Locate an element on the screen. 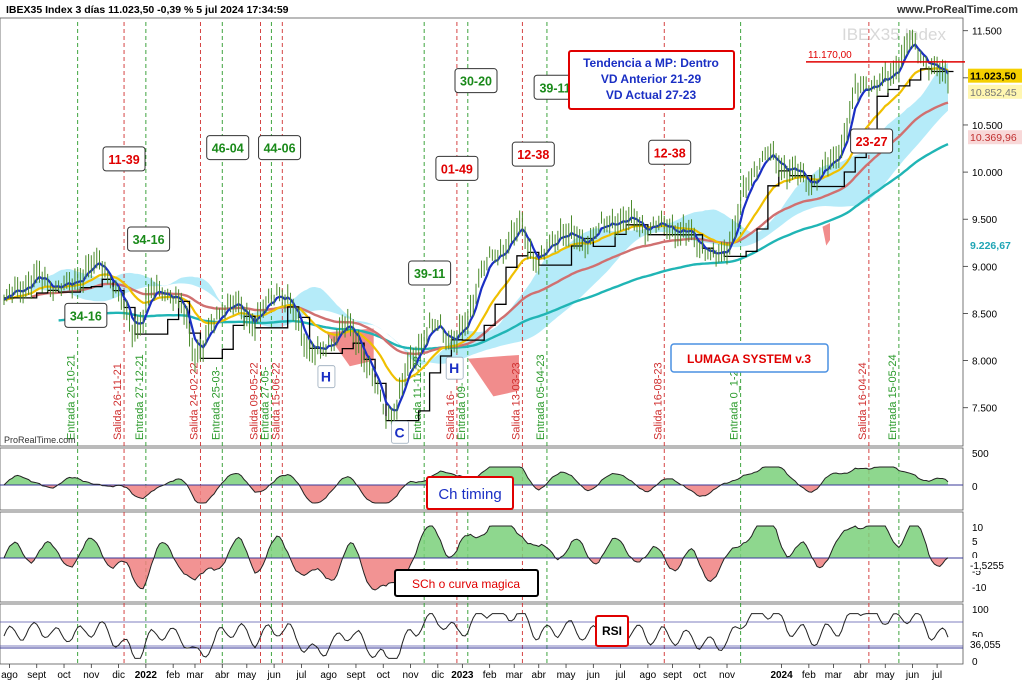 Image resolution: width=1024 pixels, height=683 pixels. exit-label-1: Salida 26-11-21 is located at coordinates (118, 401).